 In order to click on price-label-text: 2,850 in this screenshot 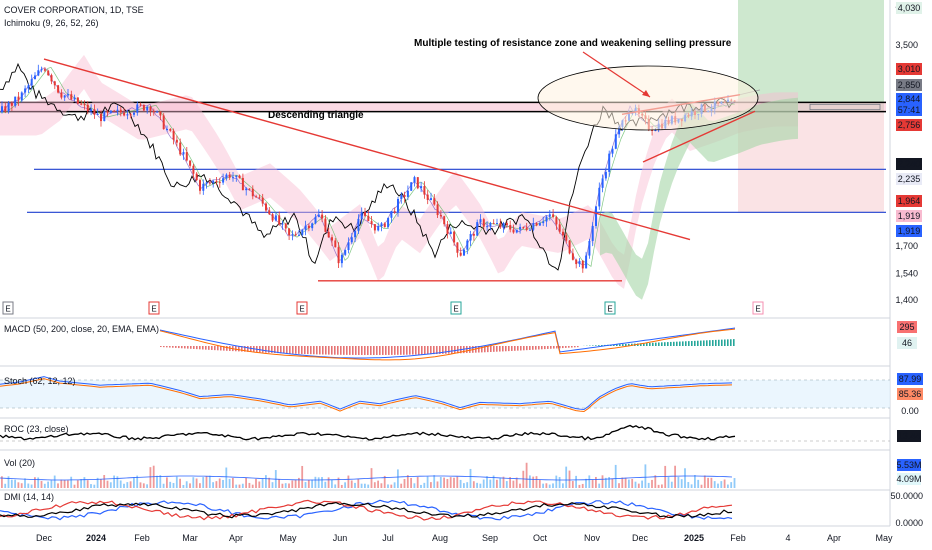, I will do `click(909, 85)`.